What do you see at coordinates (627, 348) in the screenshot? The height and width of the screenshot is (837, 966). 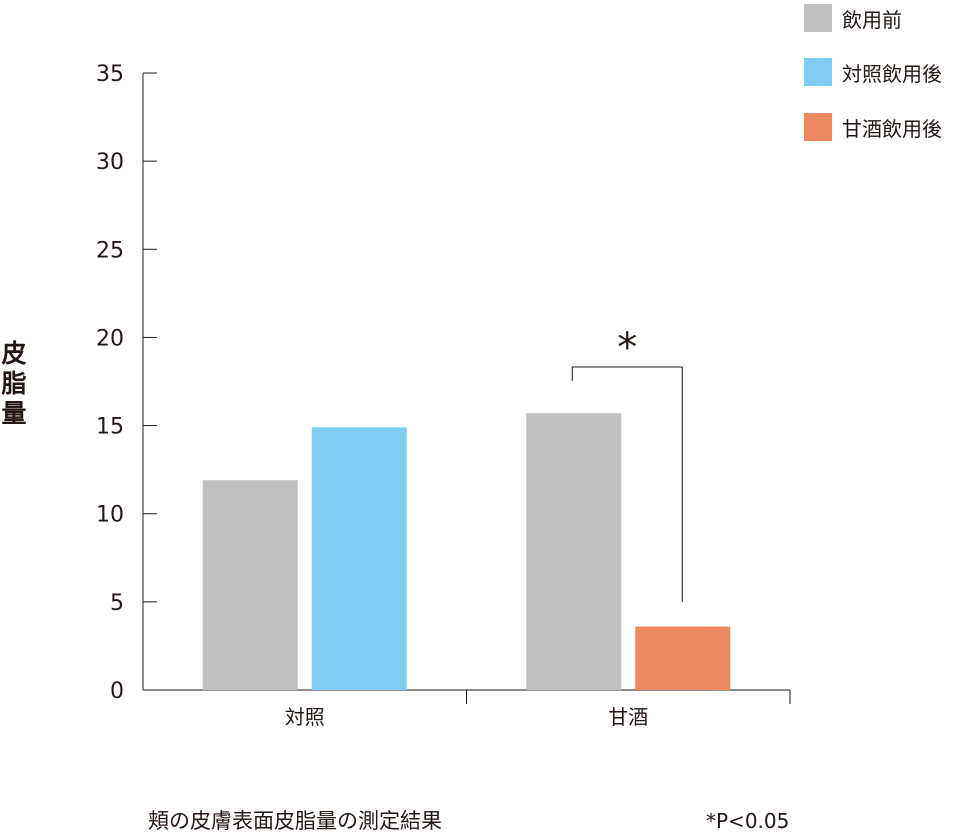 I see `significance-marker: *` at bounding box center [627, 348].